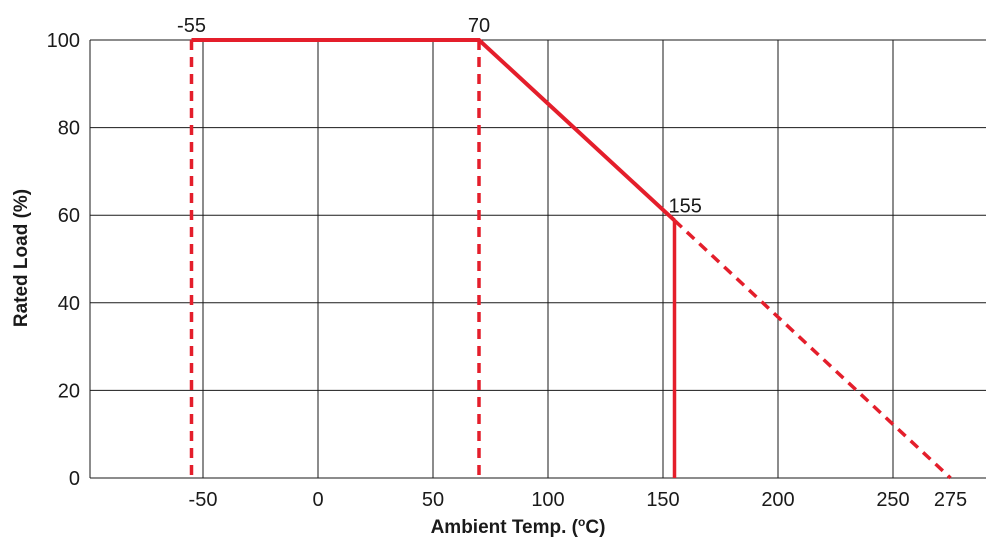 The height and width of the screenshot is (540, 986). I want to click on annotation--55: -55, so click(191, 26).